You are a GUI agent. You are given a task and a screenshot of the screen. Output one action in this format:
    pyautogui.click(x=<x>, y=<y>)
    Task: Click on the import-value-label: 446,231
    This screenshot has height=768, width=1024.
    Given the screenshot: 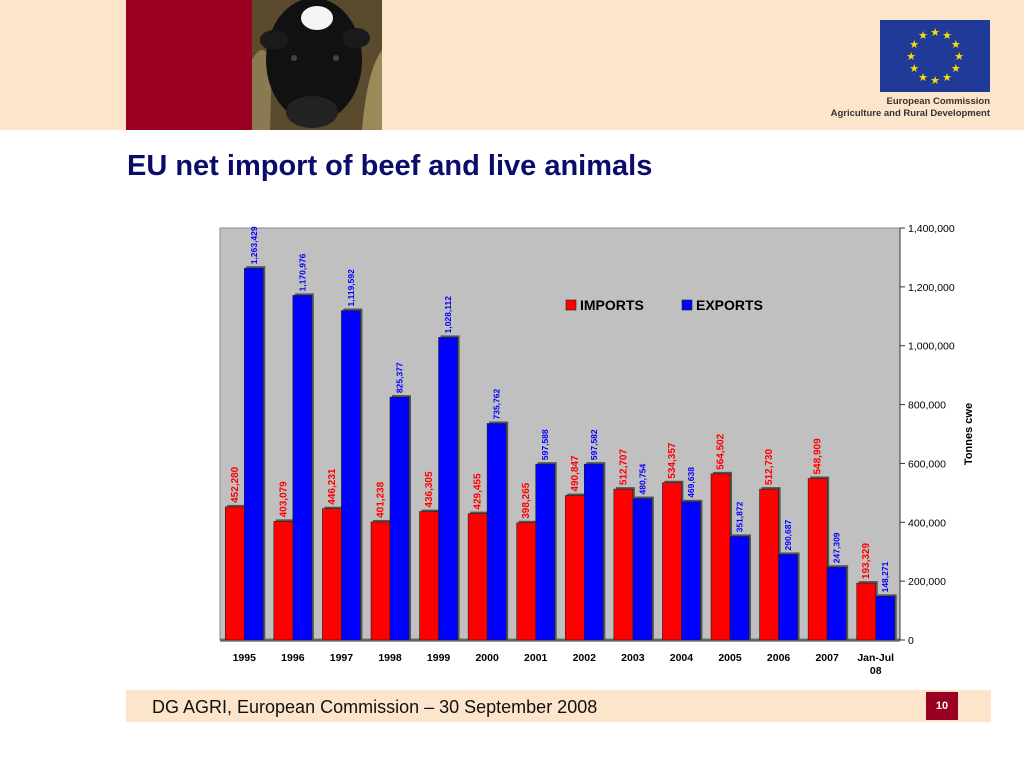 What is the action you would take?
    pyautogui.click(x=332, y=486)
    